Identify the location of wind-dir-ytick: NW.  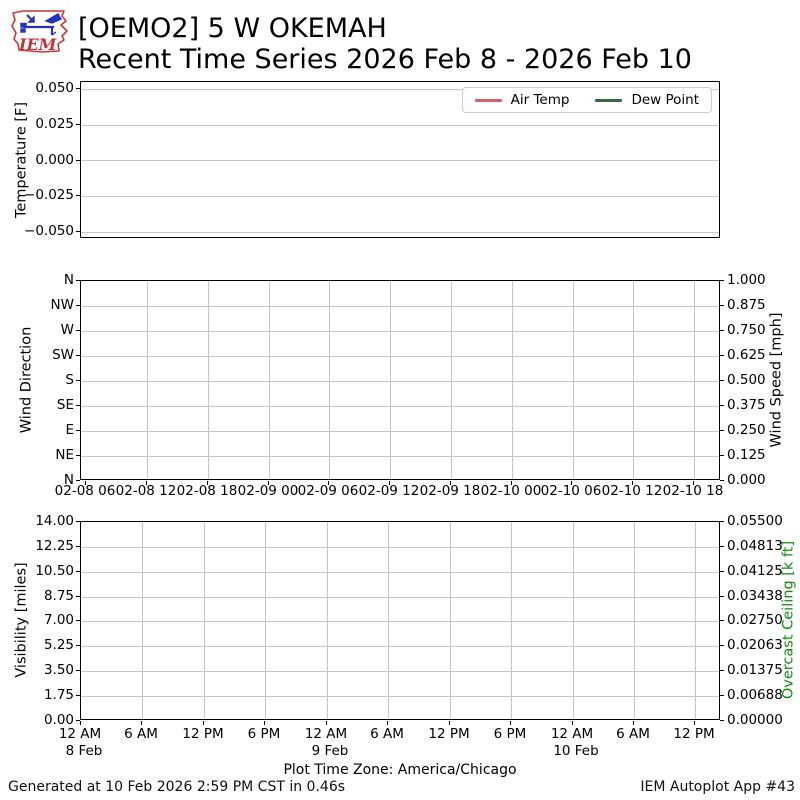
(62, 305).